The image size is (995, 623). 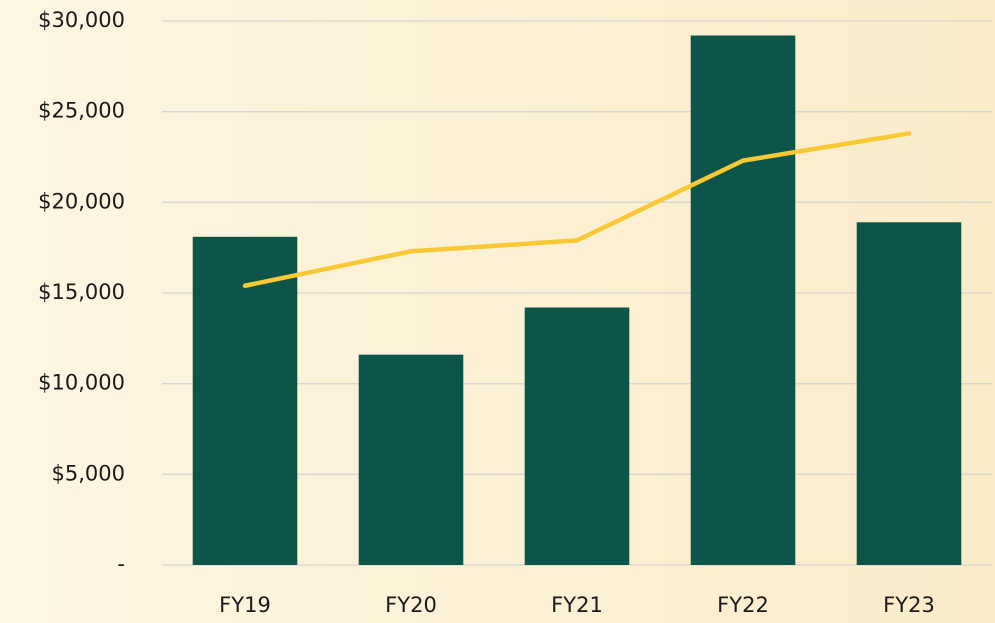 I want to click on x-tick-label: FY23, so click(x=909, y=605).